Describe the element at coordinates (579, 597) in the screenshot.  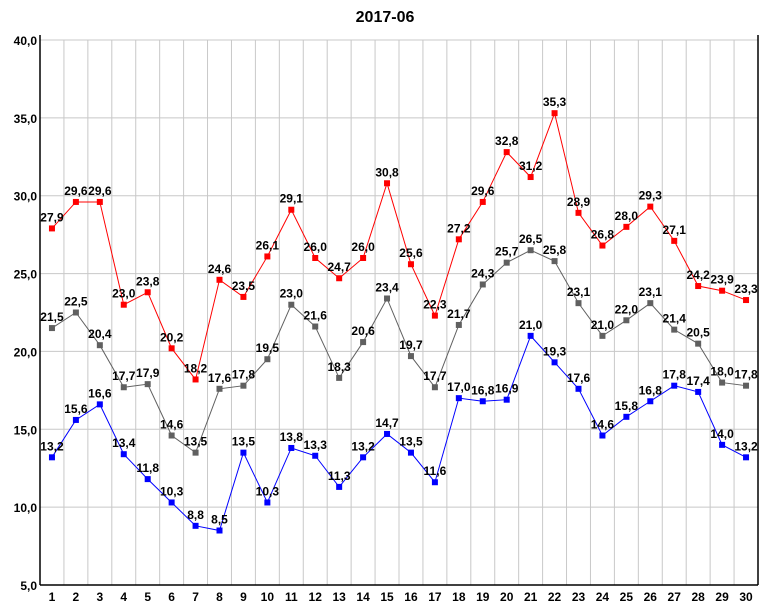
I see `x-tick-label: 23` at that location.